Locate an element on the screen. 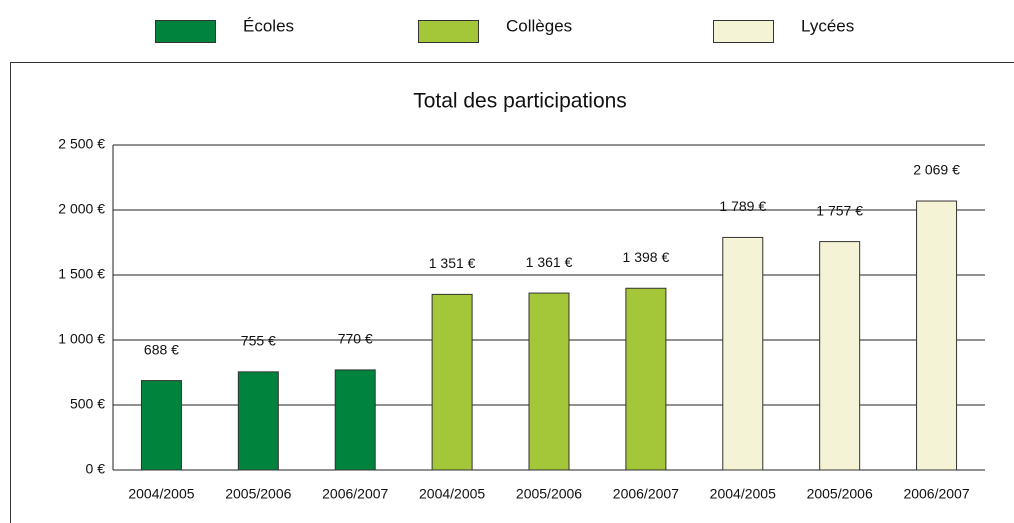  legend-label: Écoles is located at coordinates (268, 25).